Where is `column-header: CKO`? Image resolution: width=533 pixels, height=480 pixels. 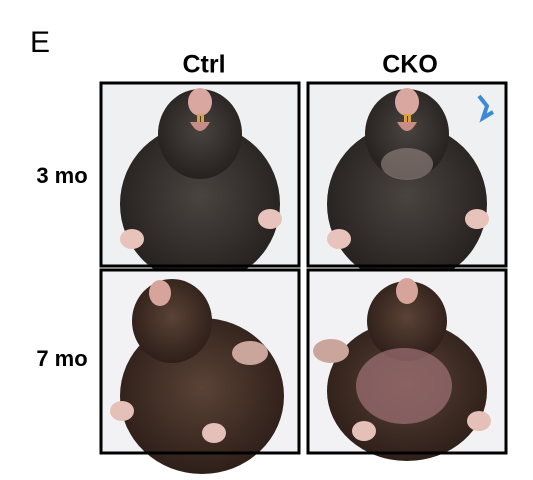
column-header: CKO is located at coordinates (410, 65).